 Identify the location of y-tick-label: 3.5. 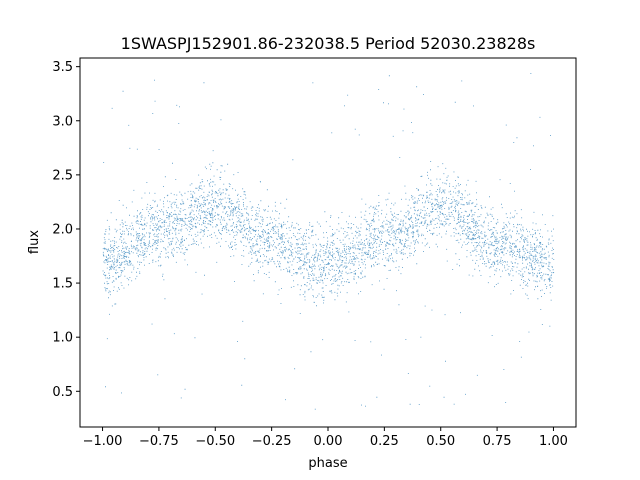
(62, 67).